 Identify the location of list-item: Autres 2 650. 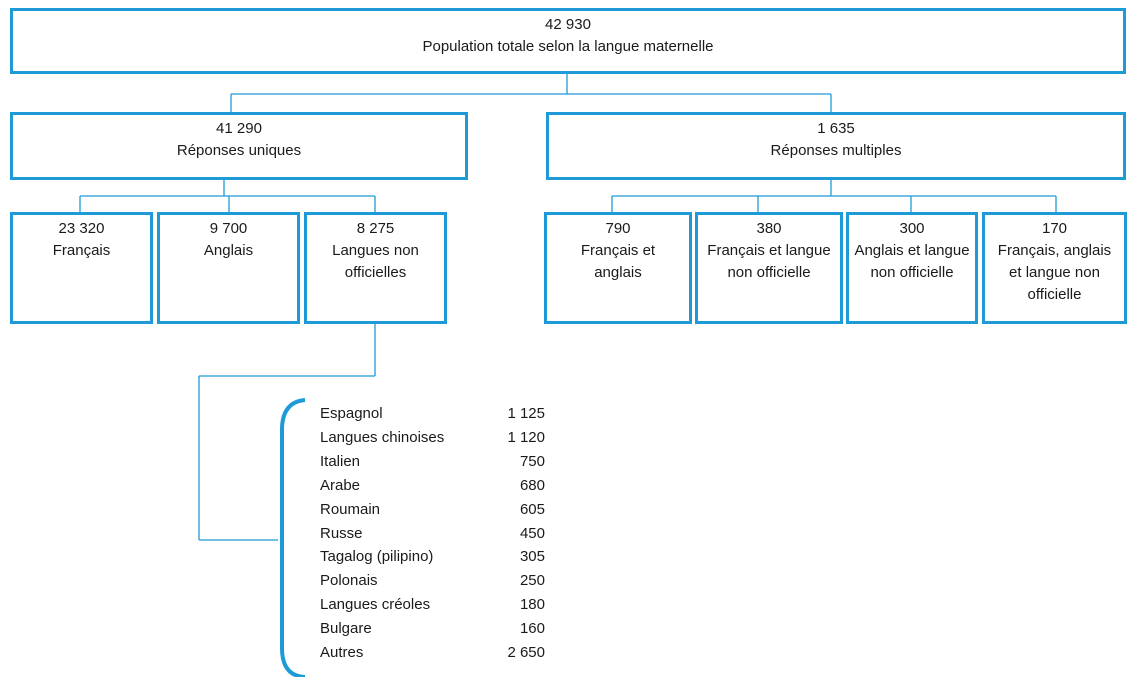
(432, 653).